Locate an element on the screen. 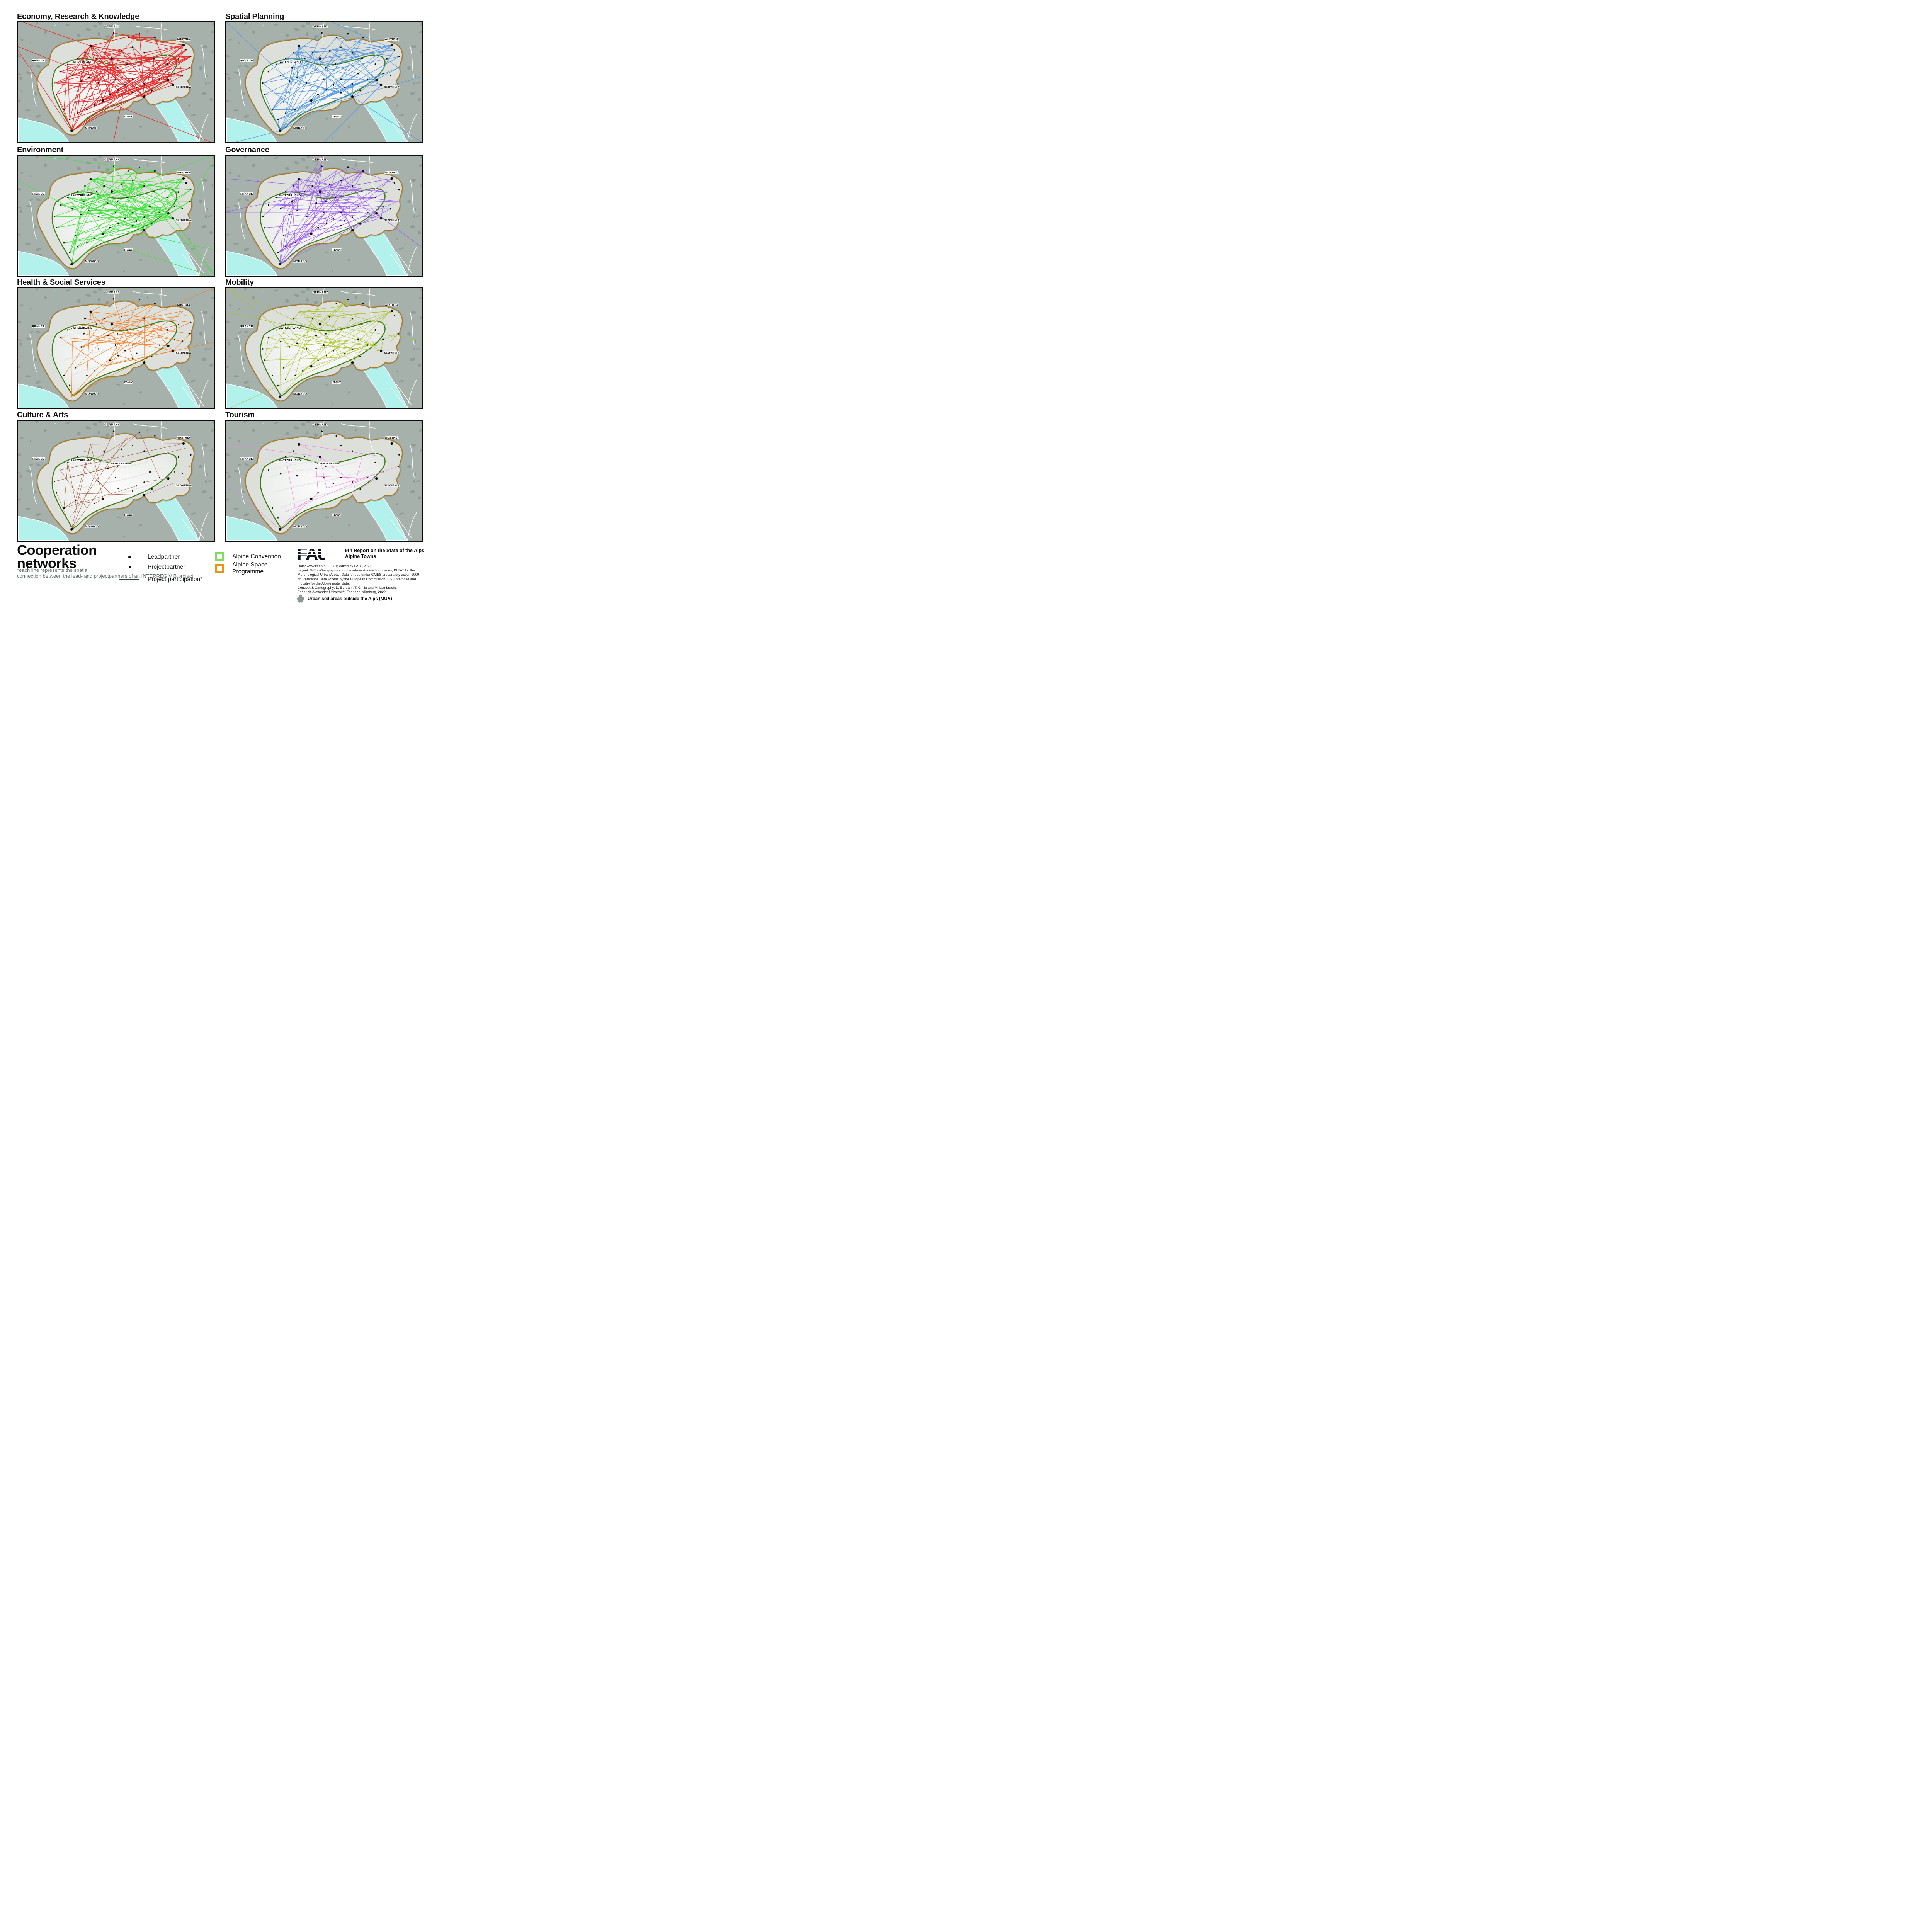 The width and height of the screenshot is (1932, 1932). attribution-line: Industry for the Alpine raster data. is located at coordinates (324, 583).